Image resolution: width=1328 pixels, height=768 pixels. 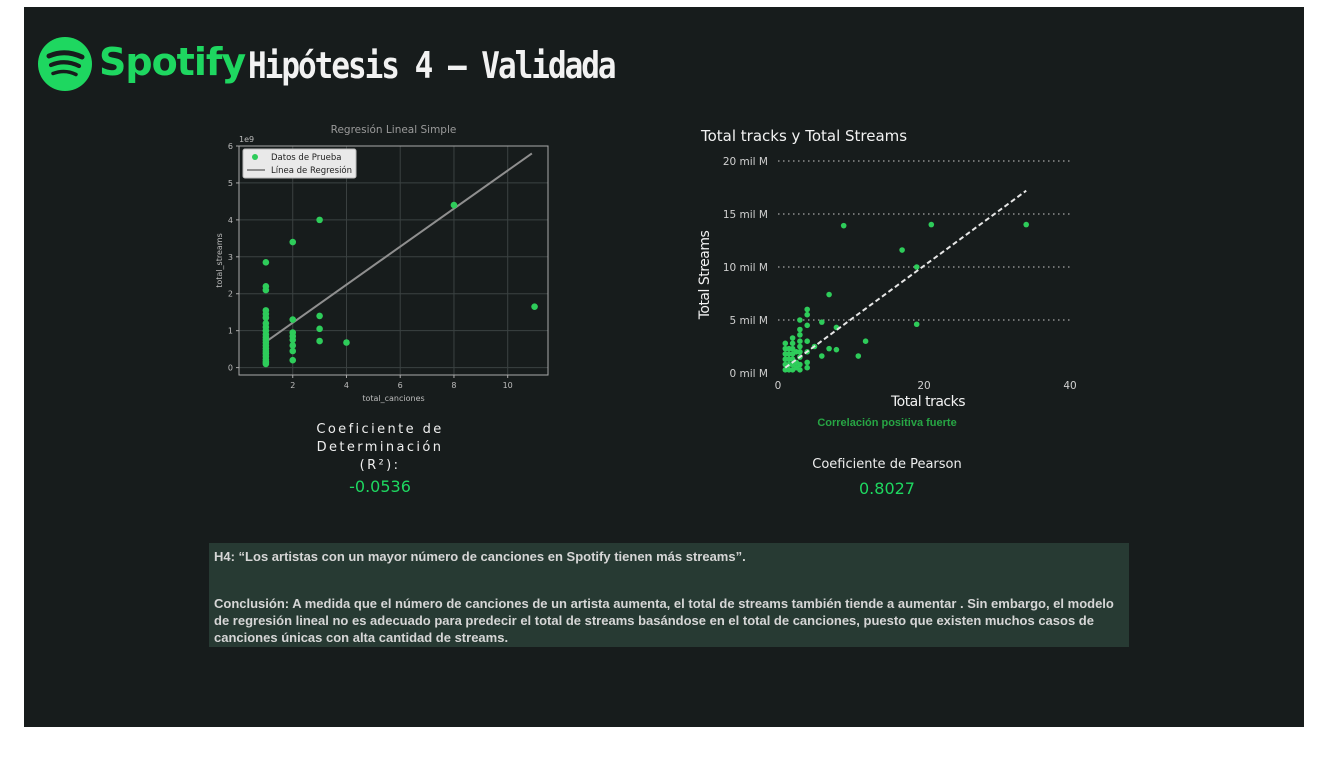 What do you see at coordinates (887, 423) in the screenshot?
I see `correlation-note: Correlación positiva fuerte` at bounding box center [887, 423].